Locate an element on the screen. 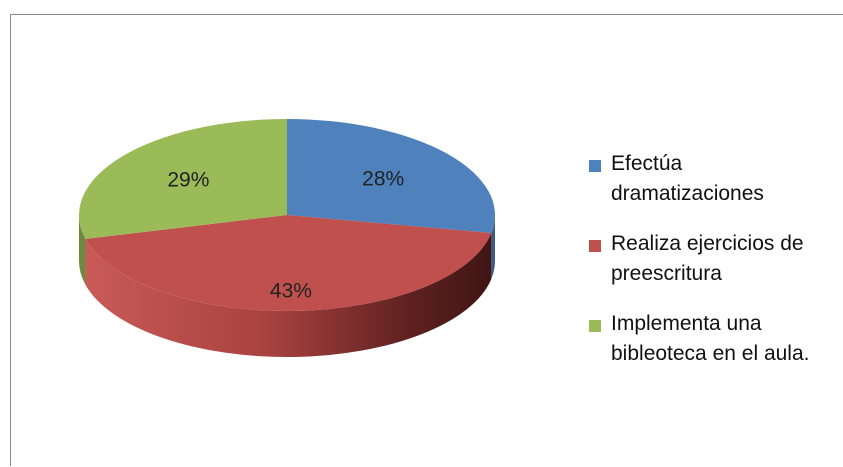 The width and height of the screenshot is (843, 467). slice-efectua-side is located at coordinates (493, 247).